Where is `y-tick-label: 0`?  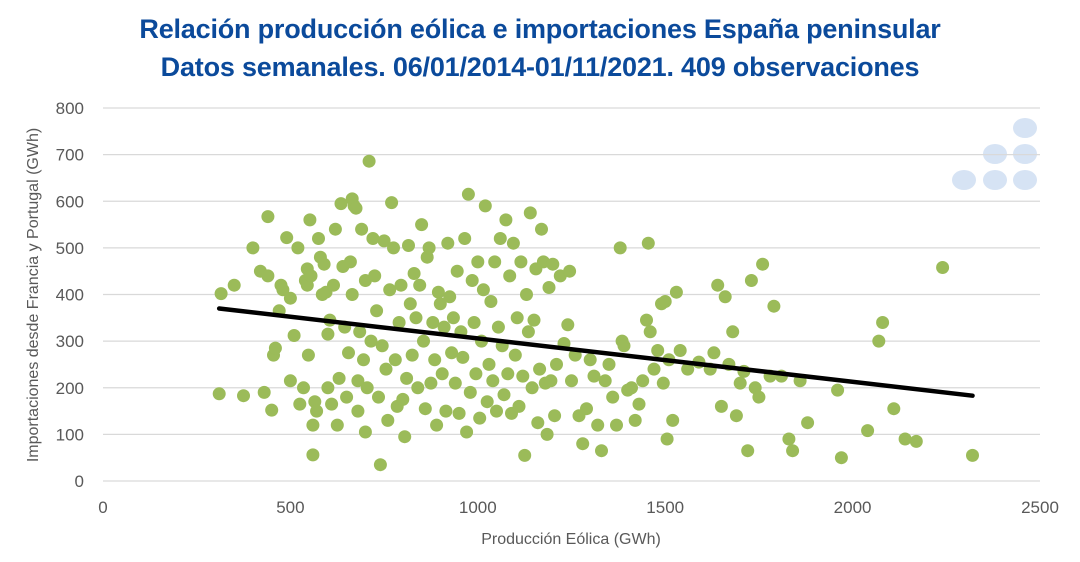 y-tick-label: 0 is located at coordinates (79, 481).